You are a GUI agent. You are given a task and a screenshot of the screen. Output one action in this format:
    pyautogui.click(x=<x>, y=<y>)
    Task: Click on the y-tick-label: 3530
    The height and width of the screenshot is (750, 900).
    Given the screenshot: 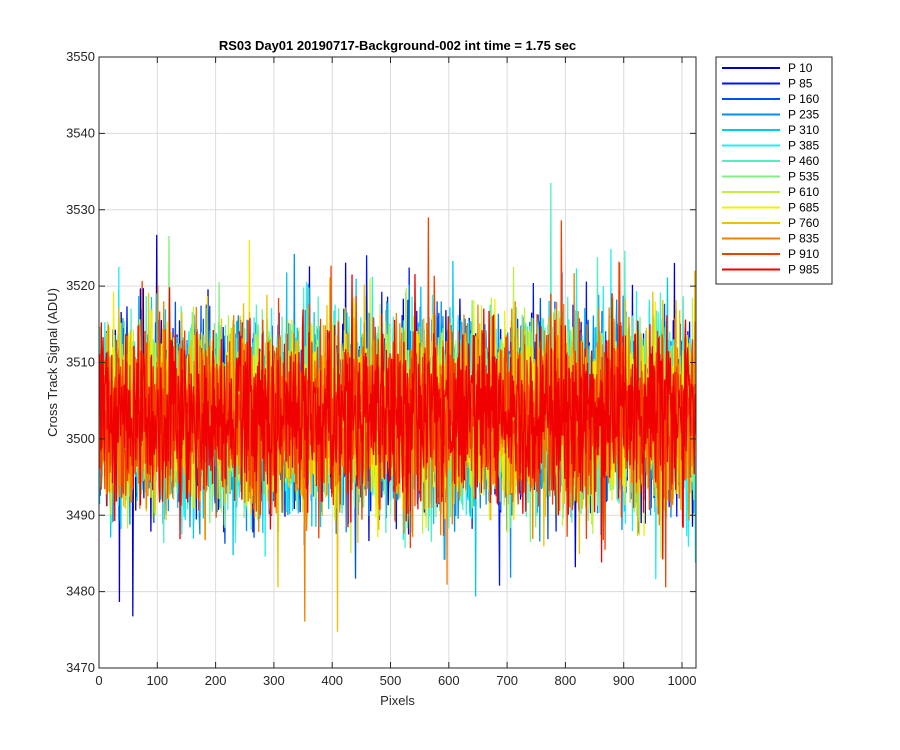 What is the action you would take?
    pyautogui.click(x=80, y=209)
    